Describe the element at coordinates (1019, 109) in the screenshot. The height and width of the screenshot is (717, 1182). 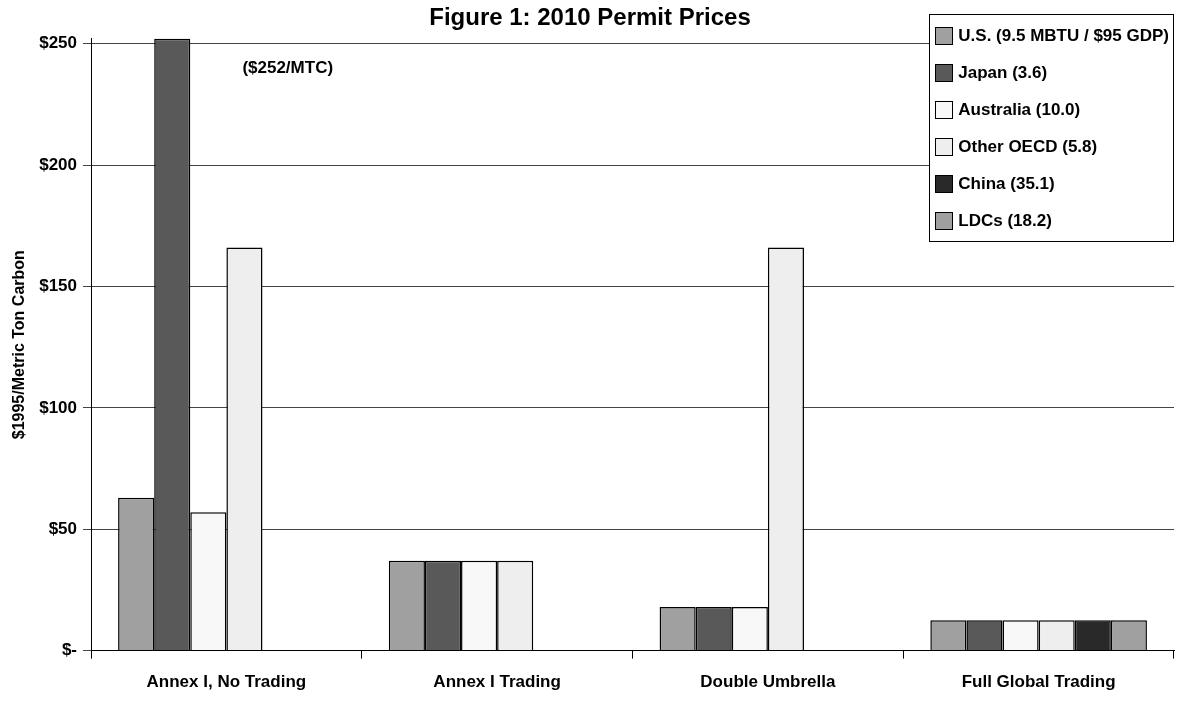
I see `legend-label: Australia (10.0)` at that location.